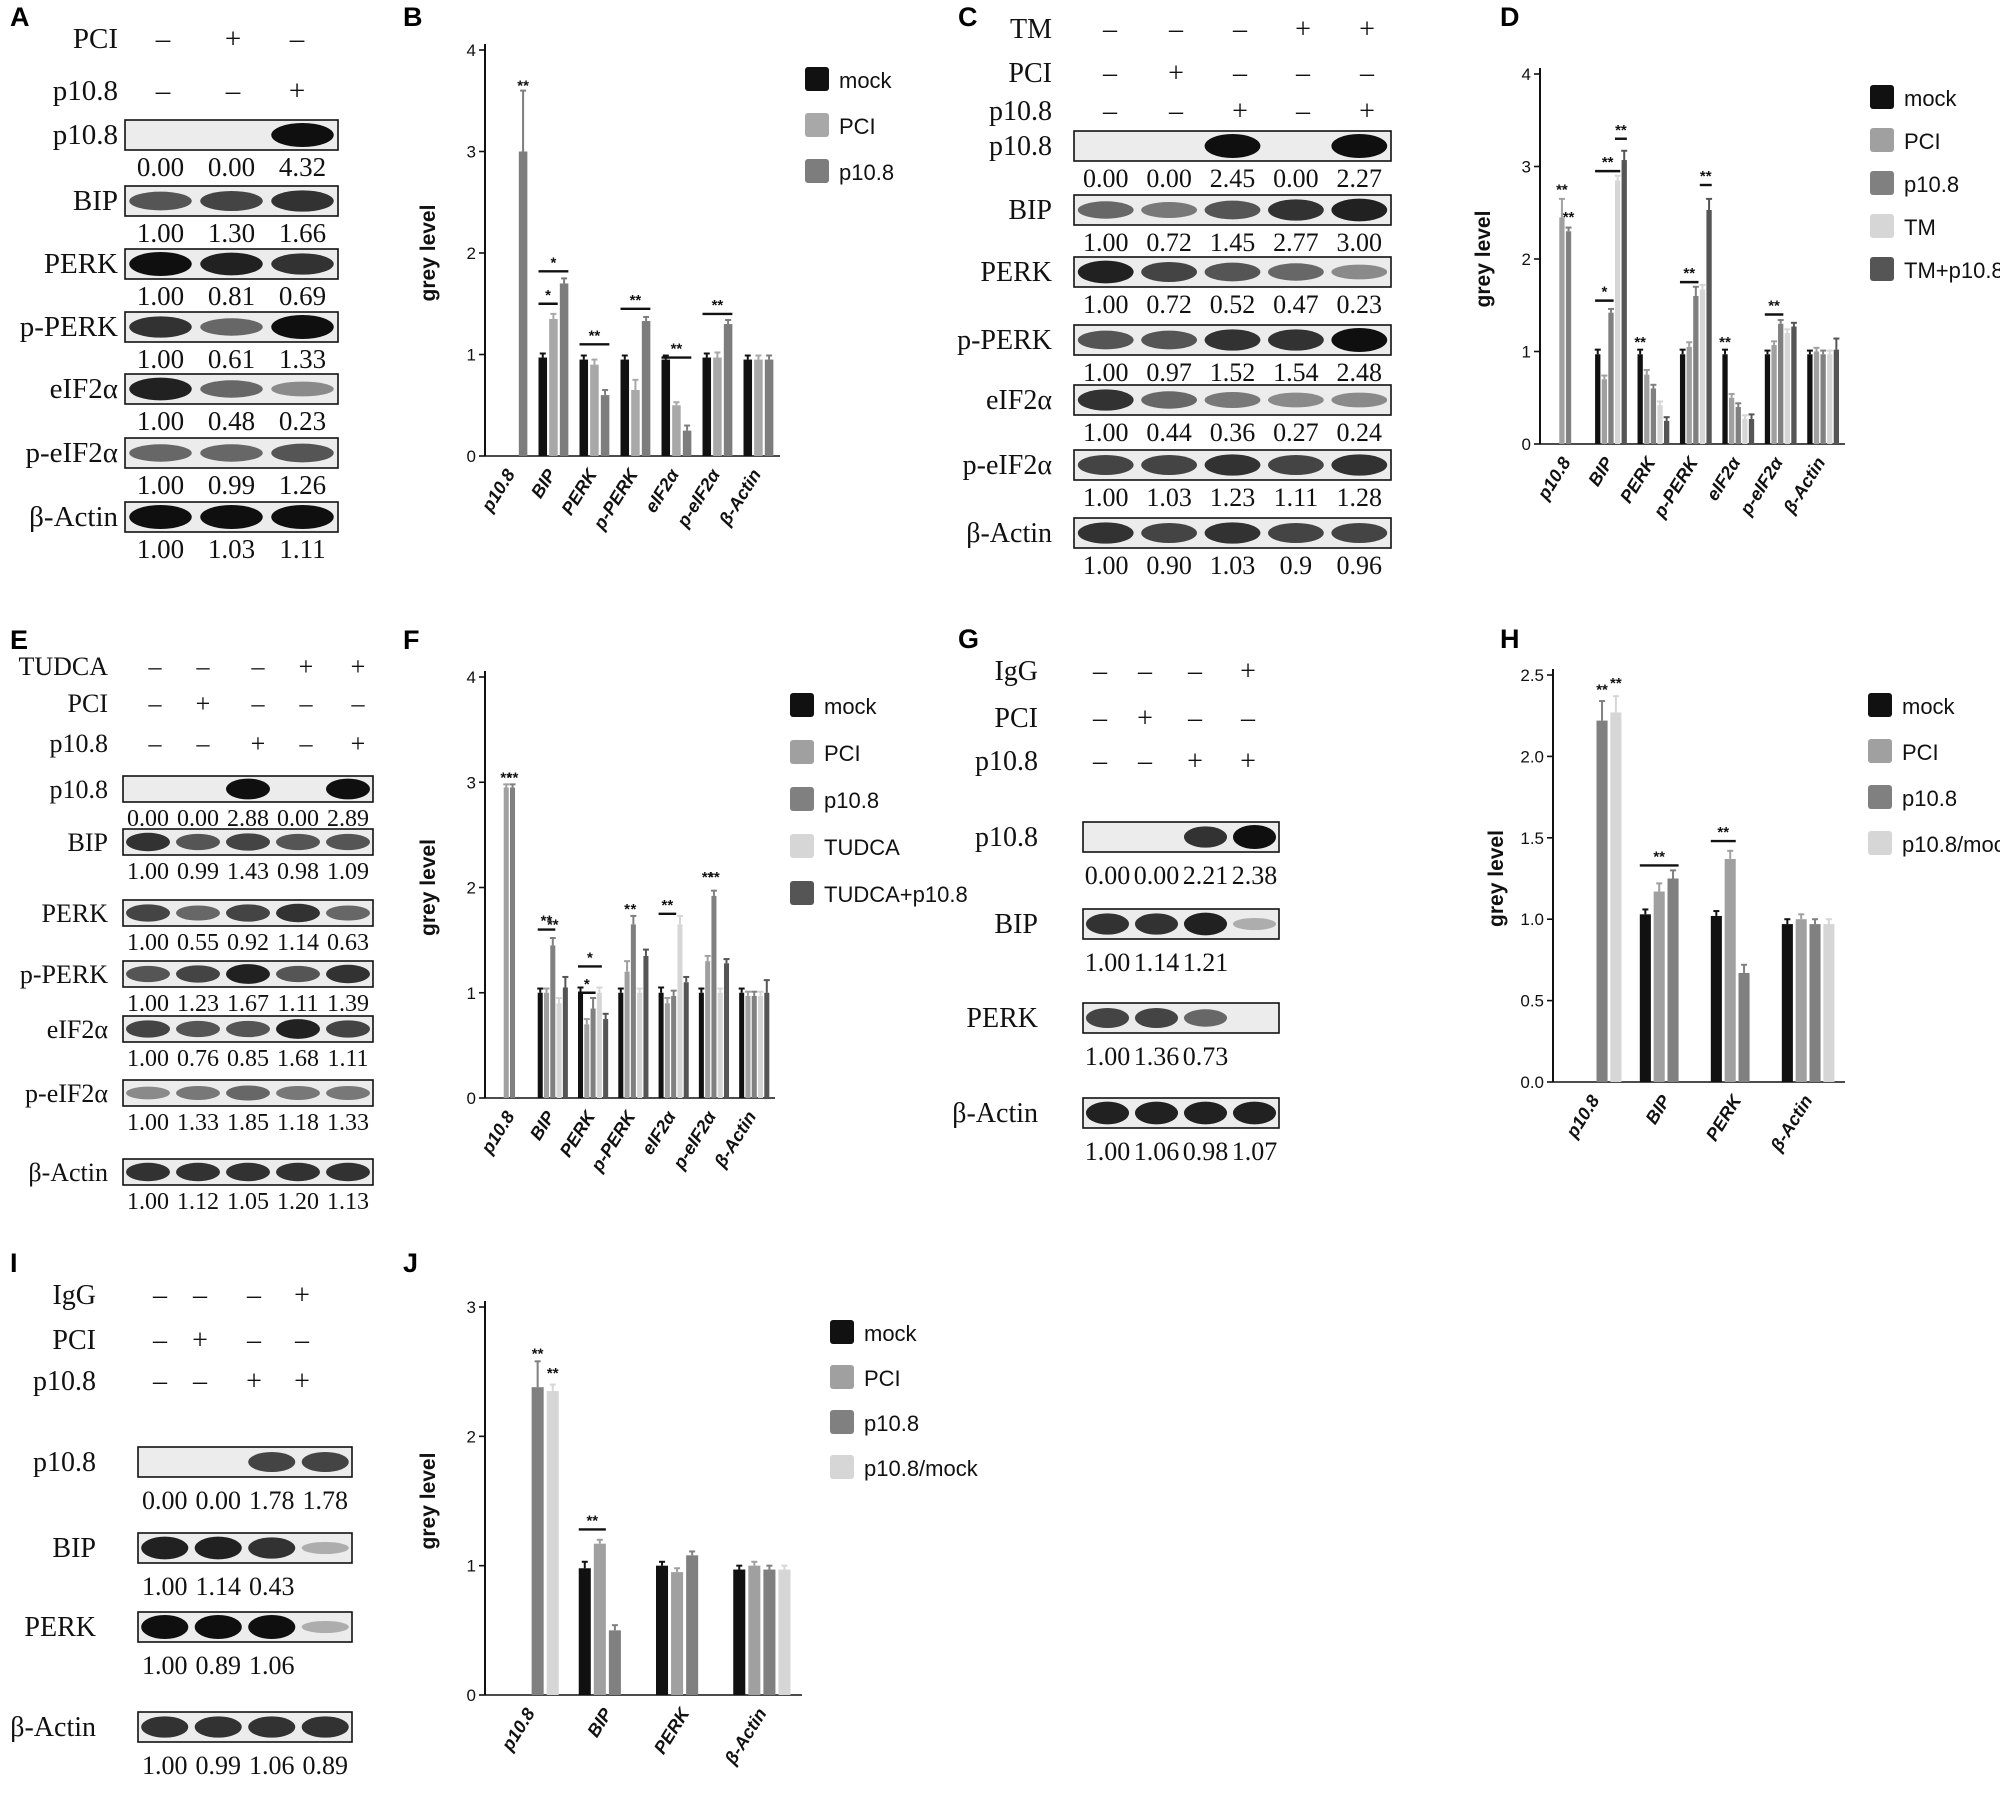 Image resolution: width=2000 pixels, height=1799 pixels. I want to click on y-tick-label: 0.0, so click(1532, 1082).